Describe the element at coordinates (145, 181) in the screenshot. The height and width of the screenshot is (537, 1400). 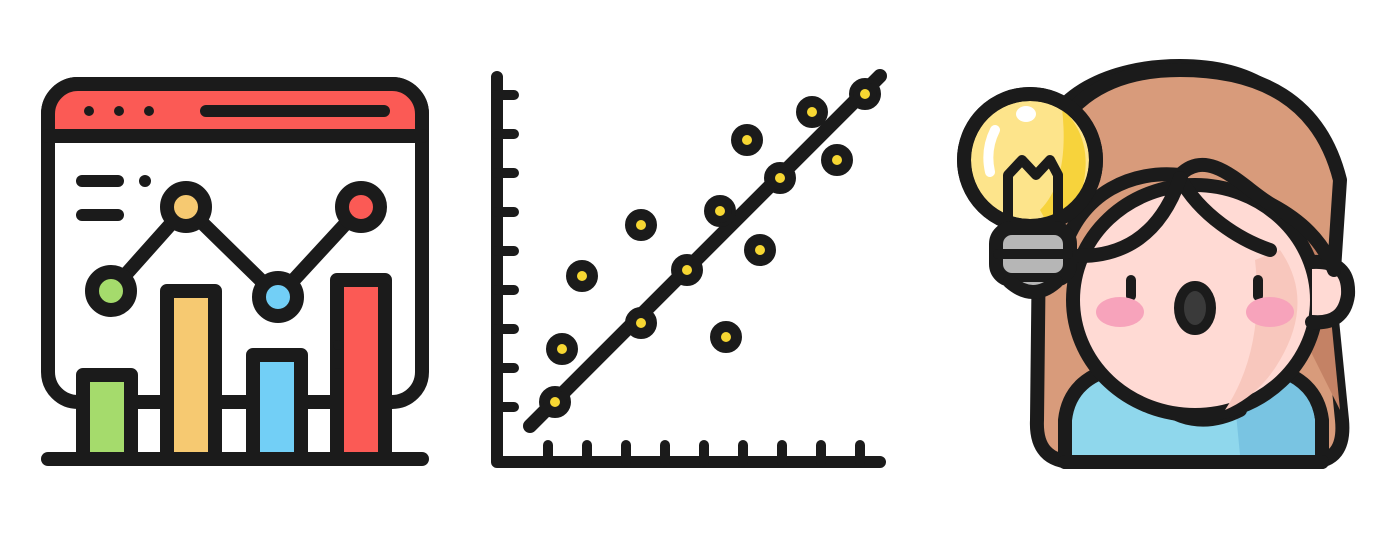
I see `text-bullet` at that location.